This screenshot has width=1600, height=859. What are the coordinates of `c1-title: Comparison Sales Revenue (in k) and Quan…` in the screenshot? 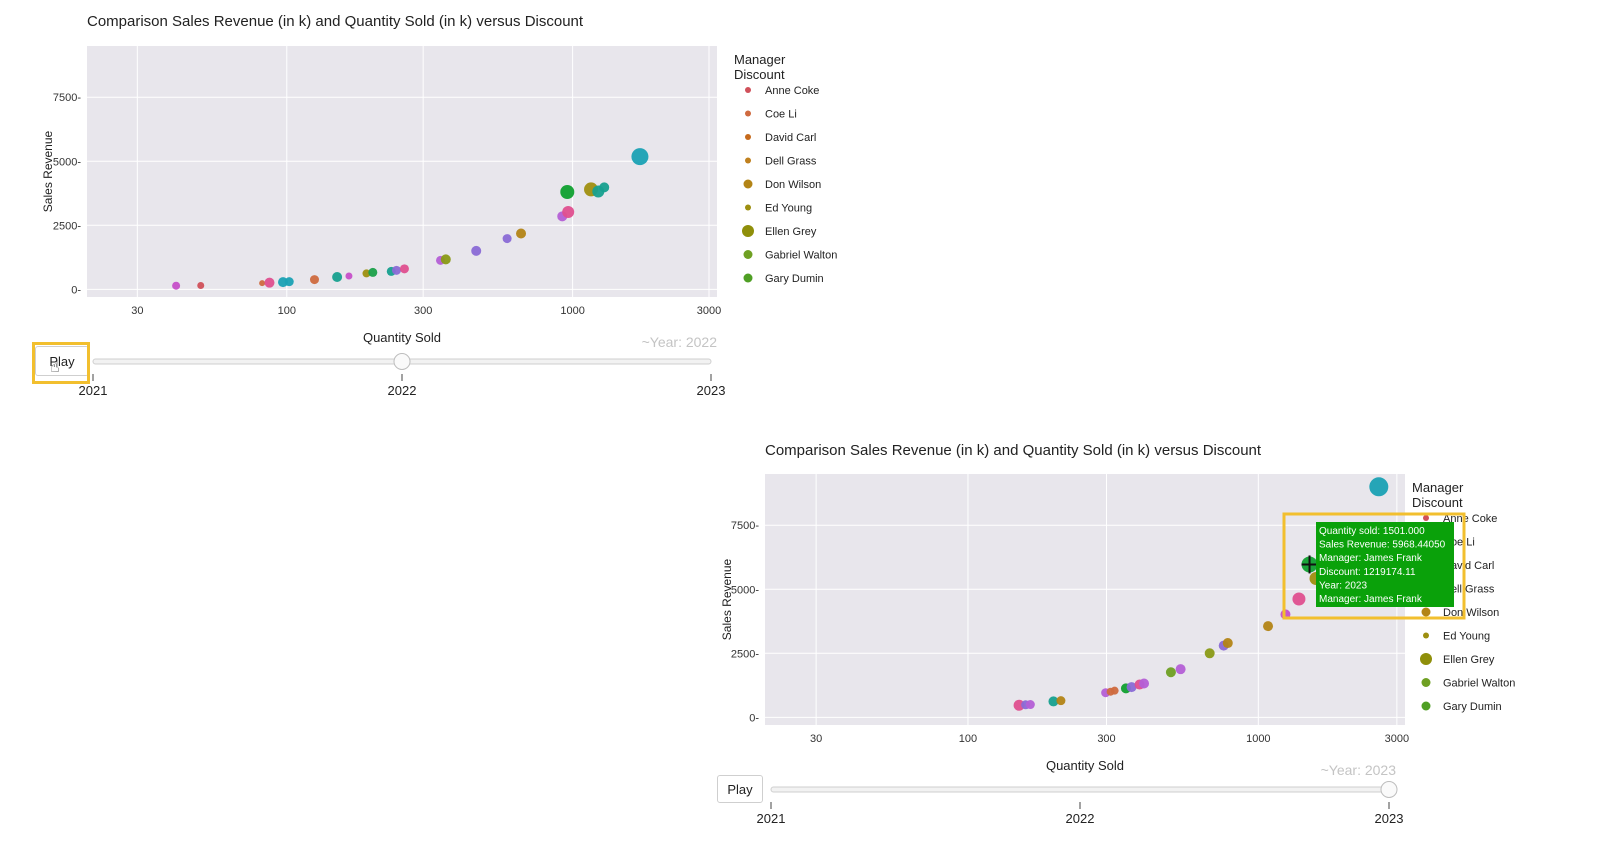 It's located at (335, 21).